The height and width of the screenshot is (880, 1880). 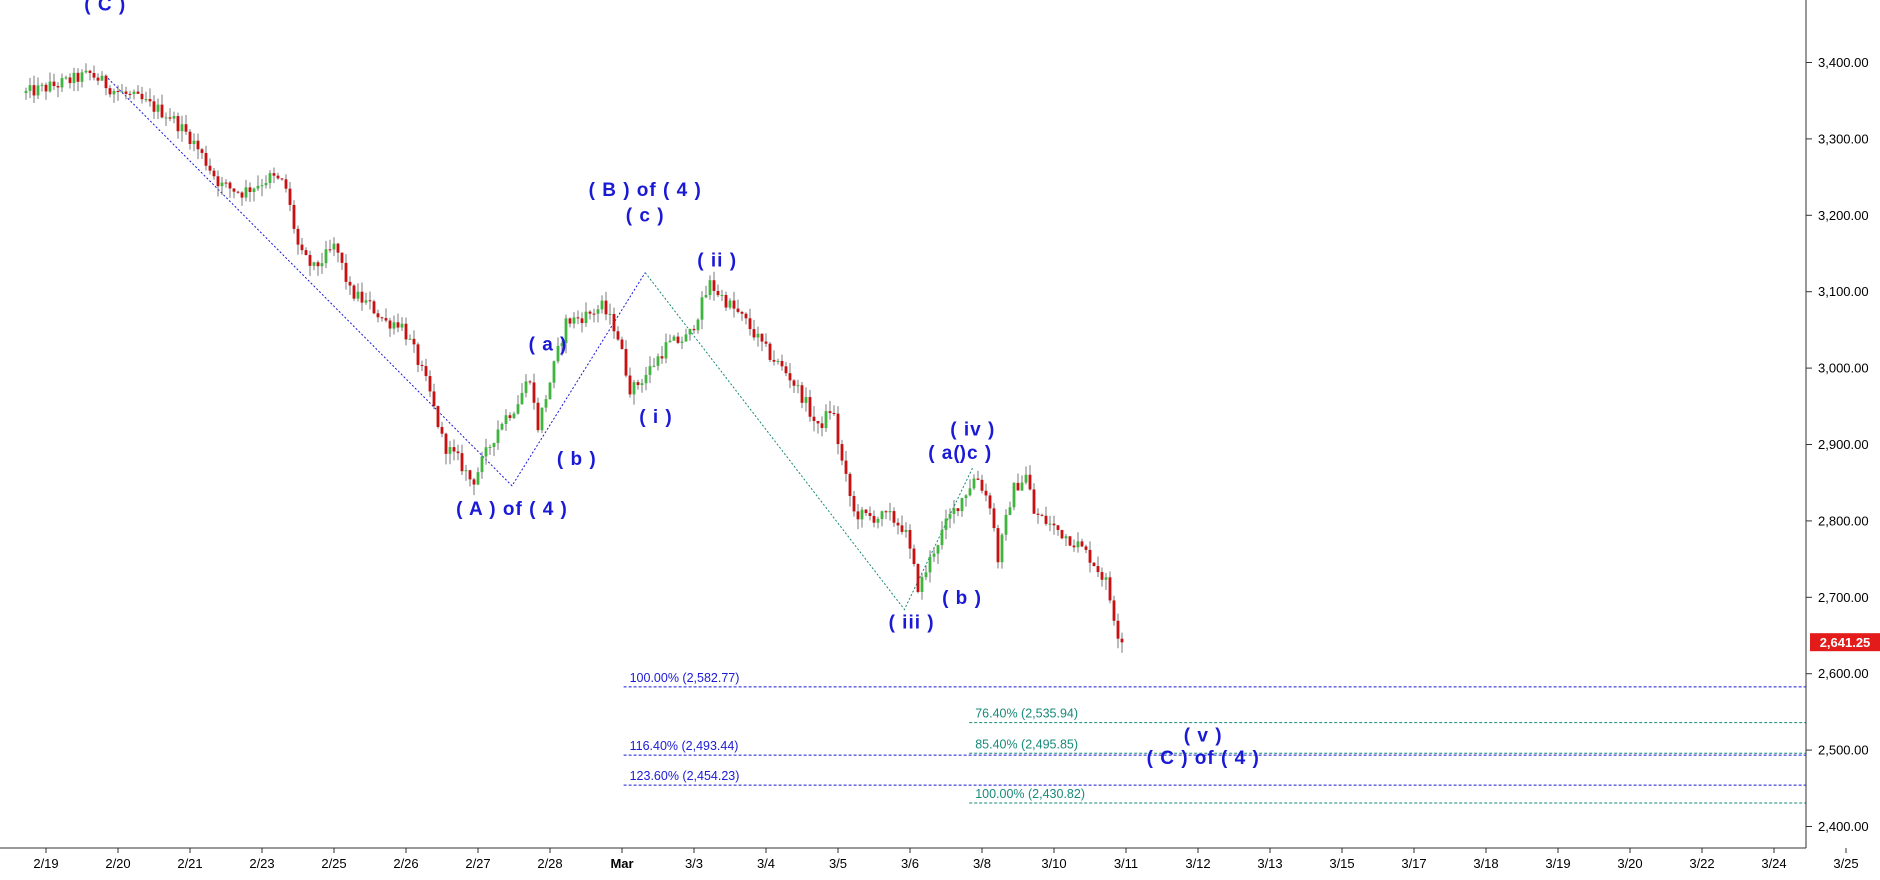 I want to click on x-tick-label: 3/8, so click(x=982, y=863).